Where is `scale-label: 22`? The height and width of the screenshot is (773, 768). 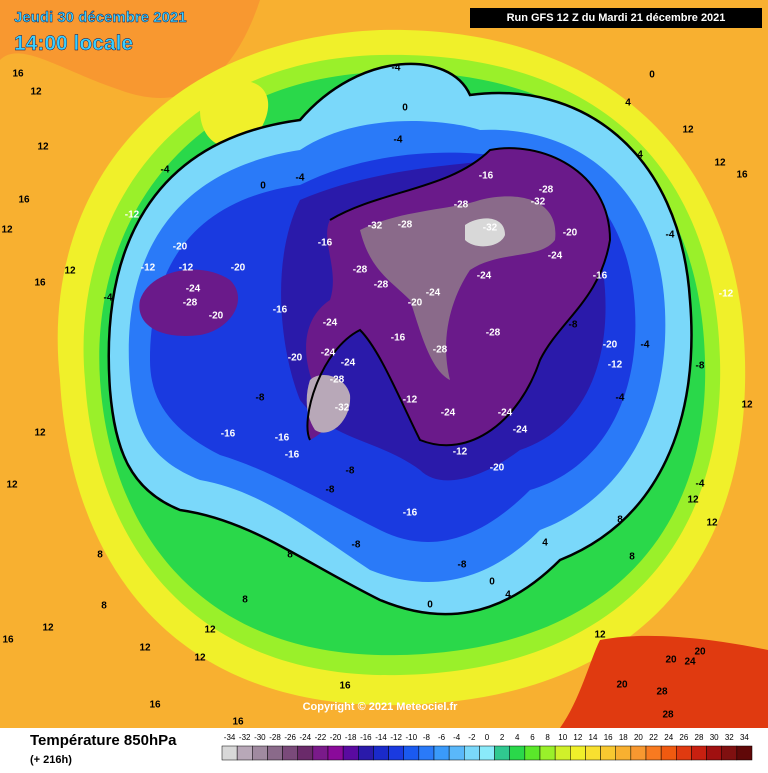
scale-label: 22 is located at coordinates (653, 737).